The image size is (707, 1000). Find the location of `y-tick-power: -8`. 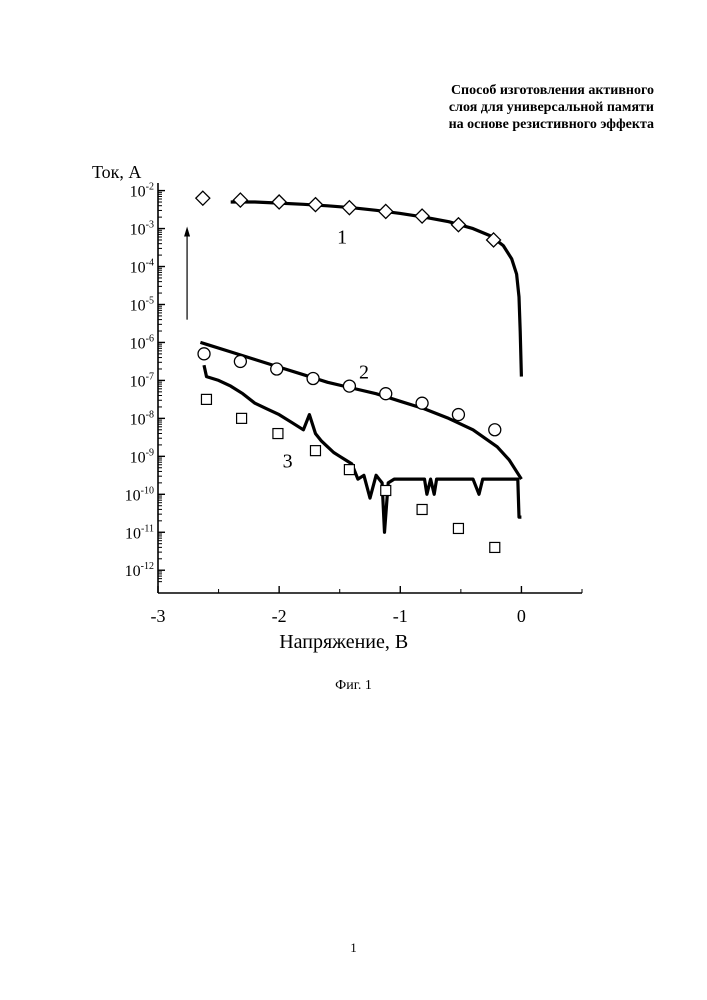

y-tick-power: -8 is located at coordinates (150, 414).